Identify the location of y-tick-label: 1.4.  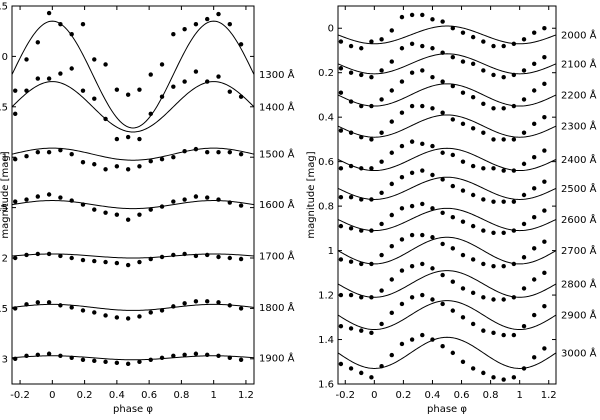
(326, 340).